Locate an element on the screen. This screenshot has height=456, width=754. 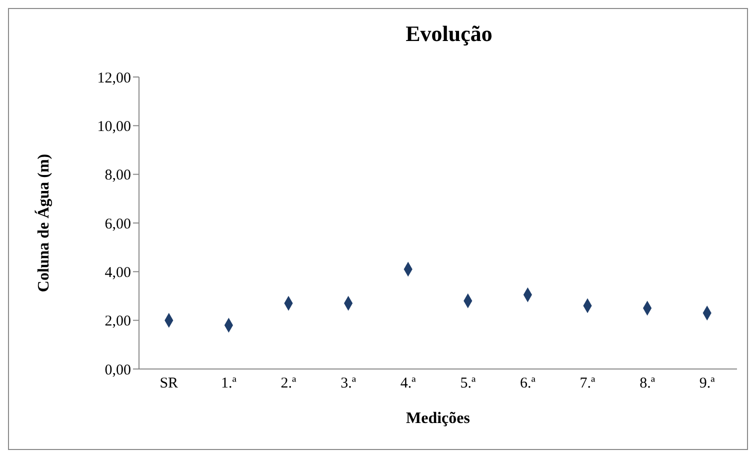
x-tick-label: 3.ª is located at coordinates (348, 384).